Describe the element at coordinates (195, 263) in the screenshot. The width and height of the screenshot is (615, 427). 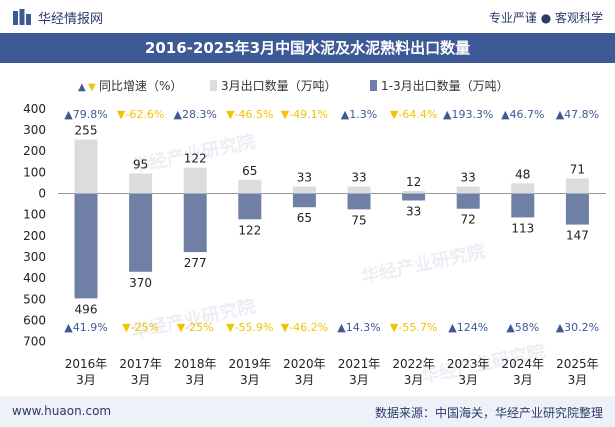
I see `data-label-cumulative: 277` at that location.